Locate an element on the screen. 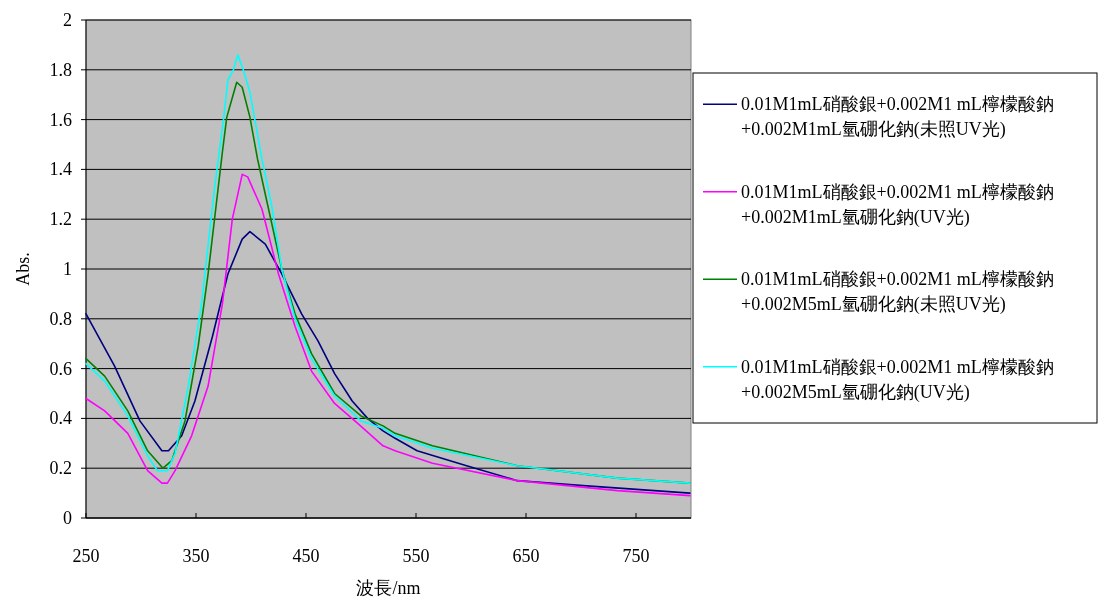 The height and width of the screenshot is (598, 1099). y-axis-title: Abs. is located at coordinates (23, 269).